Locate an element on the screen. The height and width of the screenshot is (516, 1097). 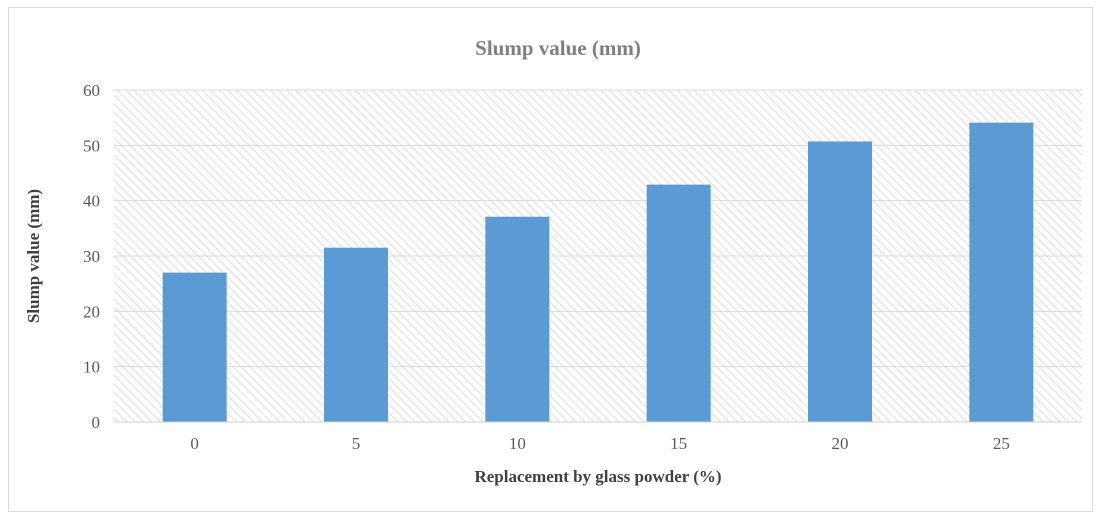
y-tick-label: 60 is located at coordinates (91, 90).